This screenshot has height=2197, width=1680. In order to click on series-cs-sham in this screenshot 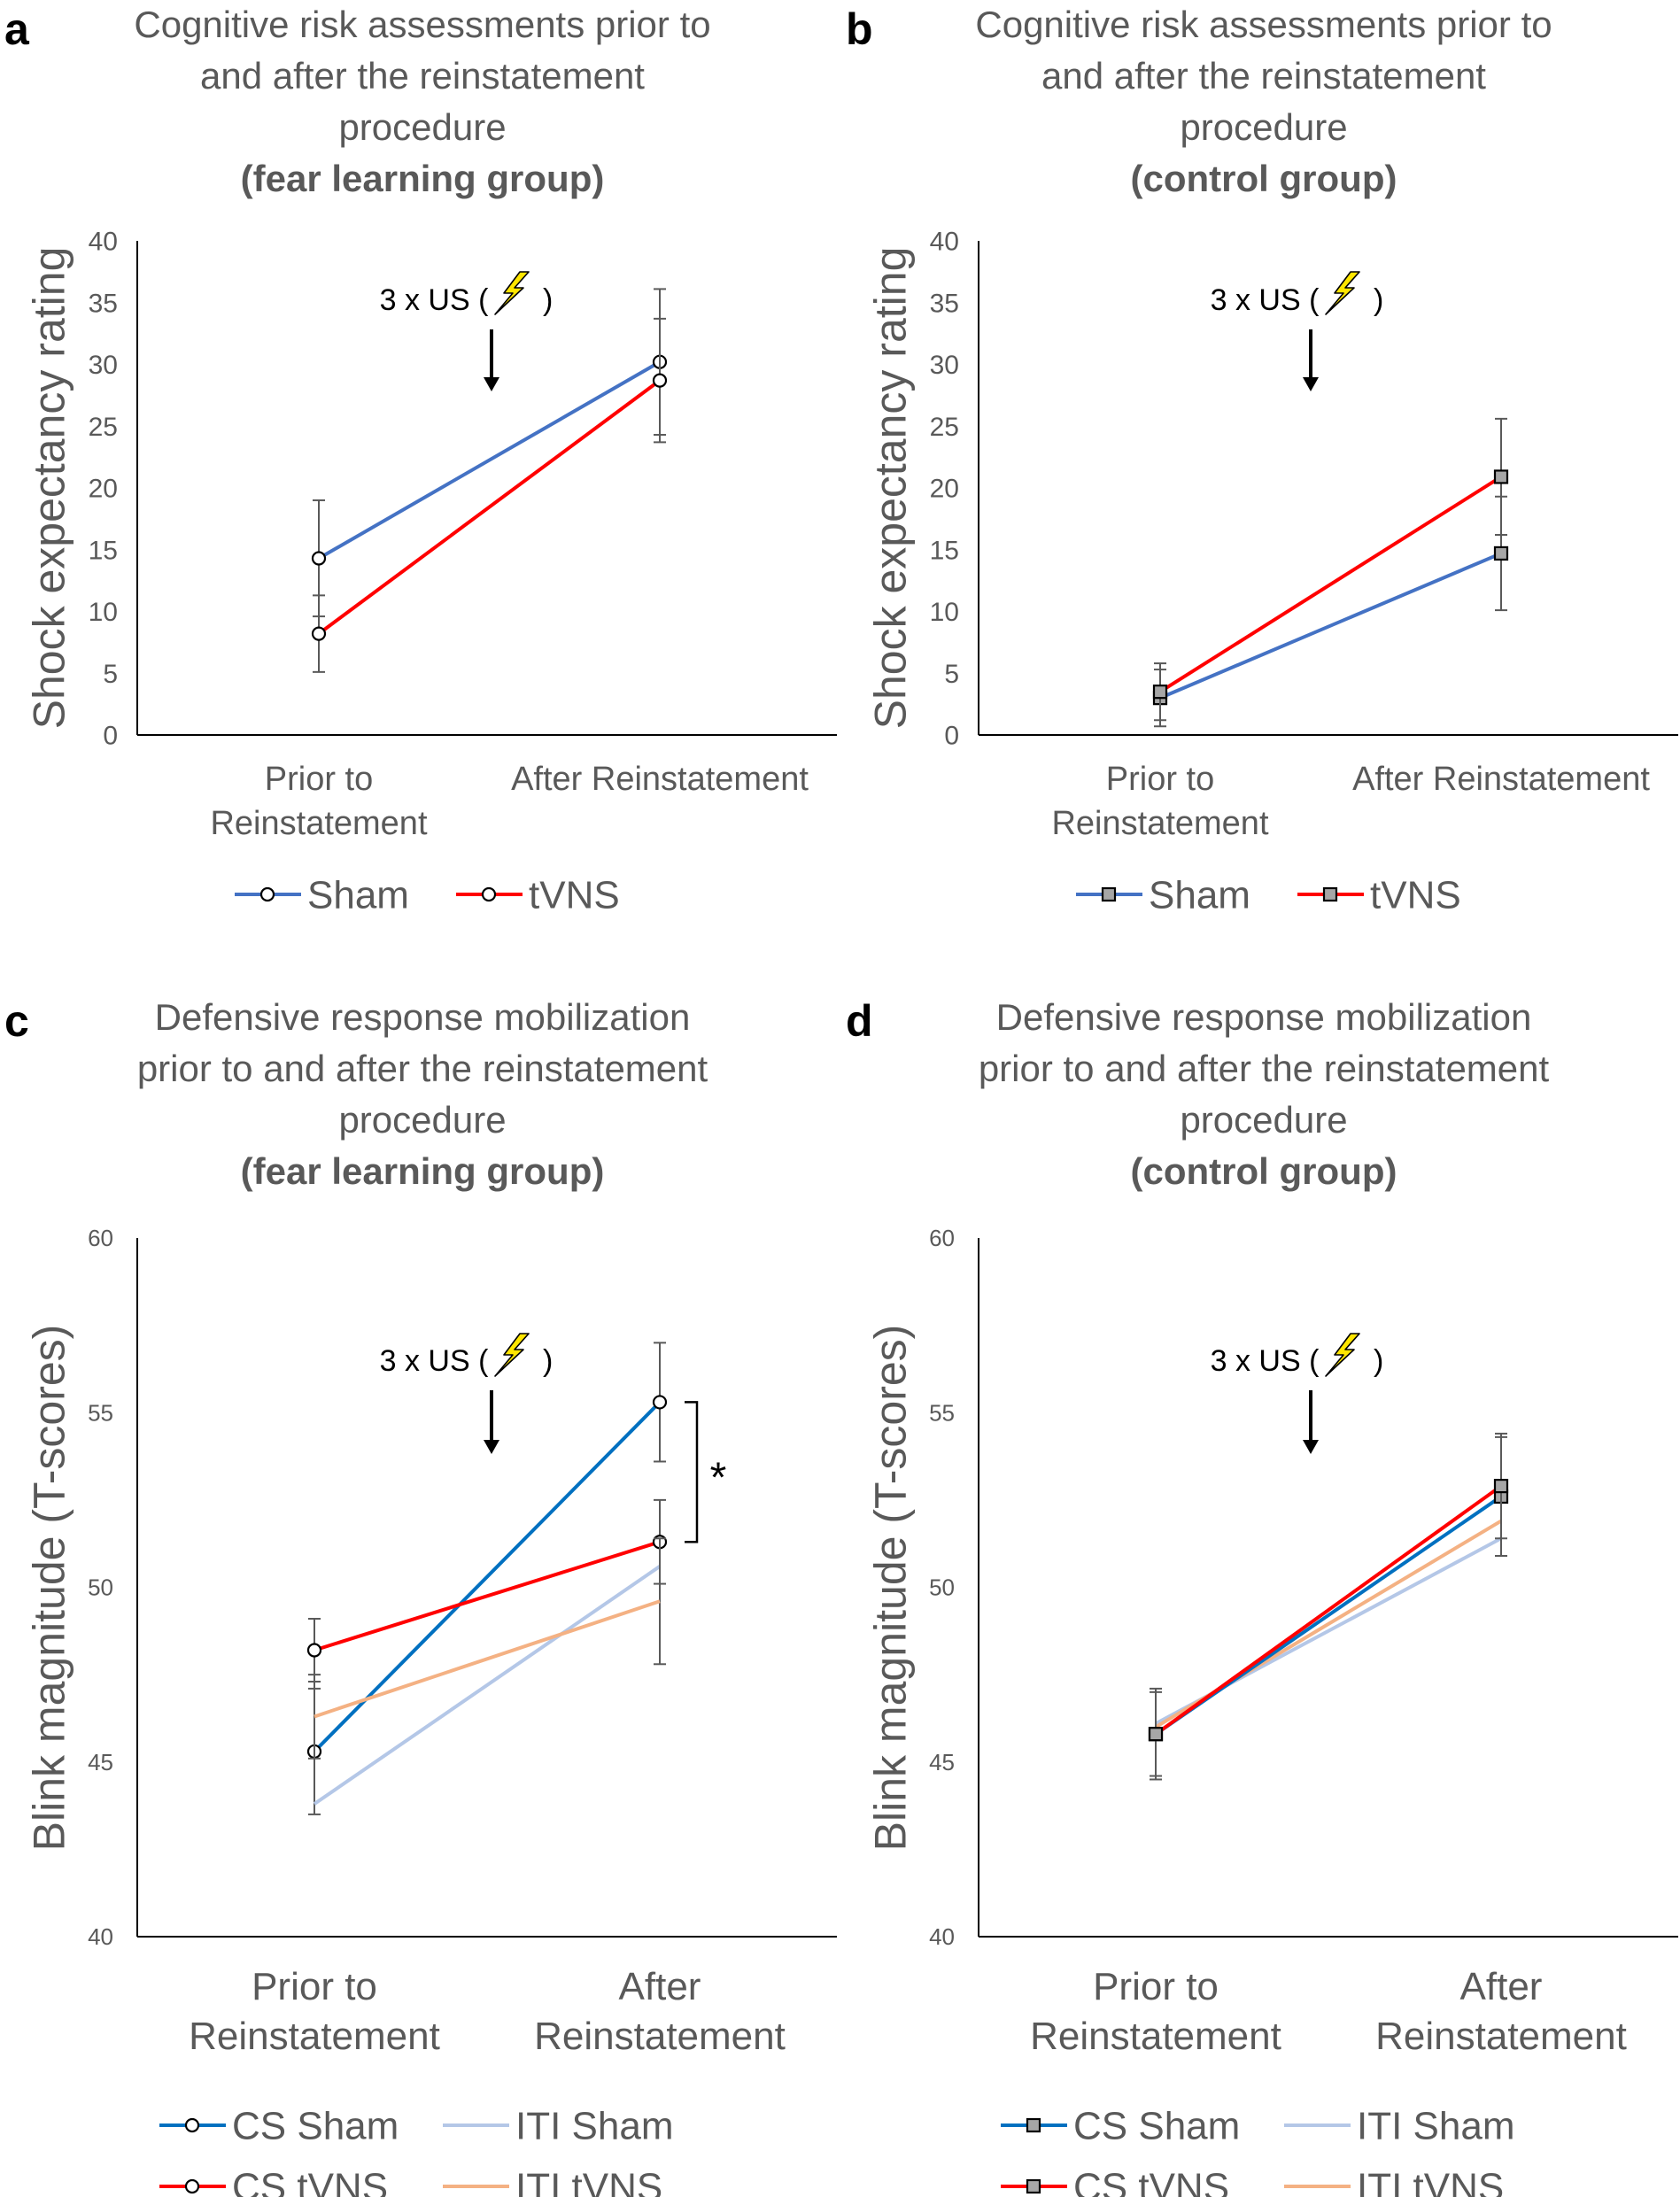, I will do `click(487, 1578)`.